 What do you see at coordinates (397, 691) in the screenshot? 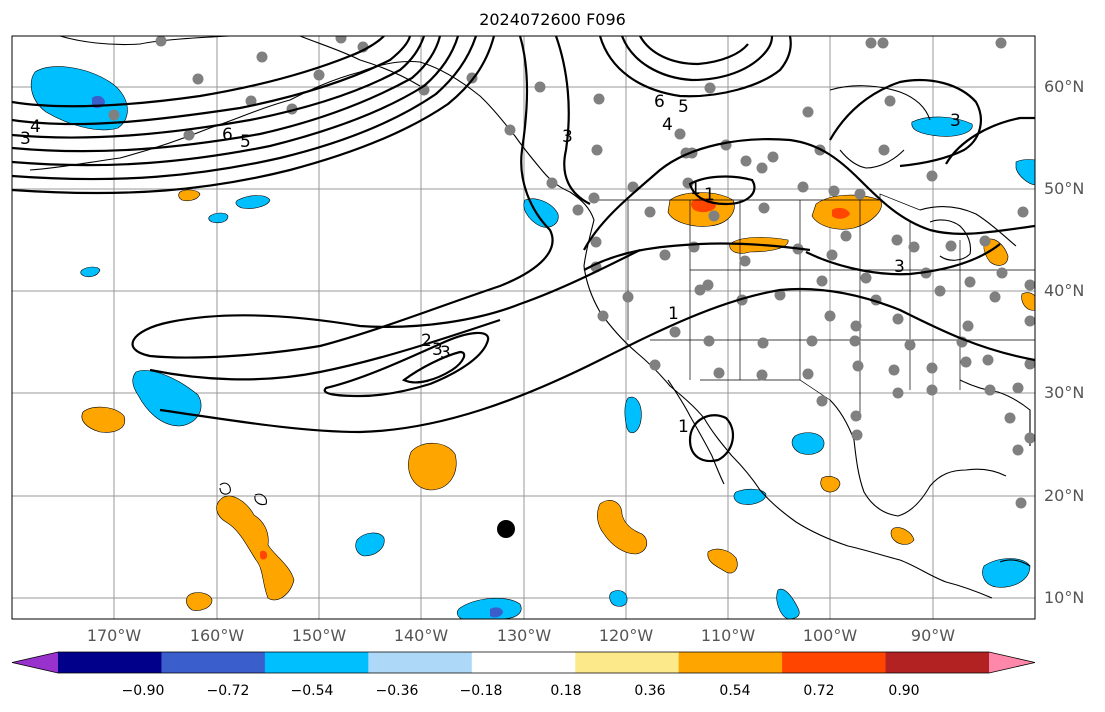
I see `colorbar-tick-label: −0.36` at bounding box center [397, 691].